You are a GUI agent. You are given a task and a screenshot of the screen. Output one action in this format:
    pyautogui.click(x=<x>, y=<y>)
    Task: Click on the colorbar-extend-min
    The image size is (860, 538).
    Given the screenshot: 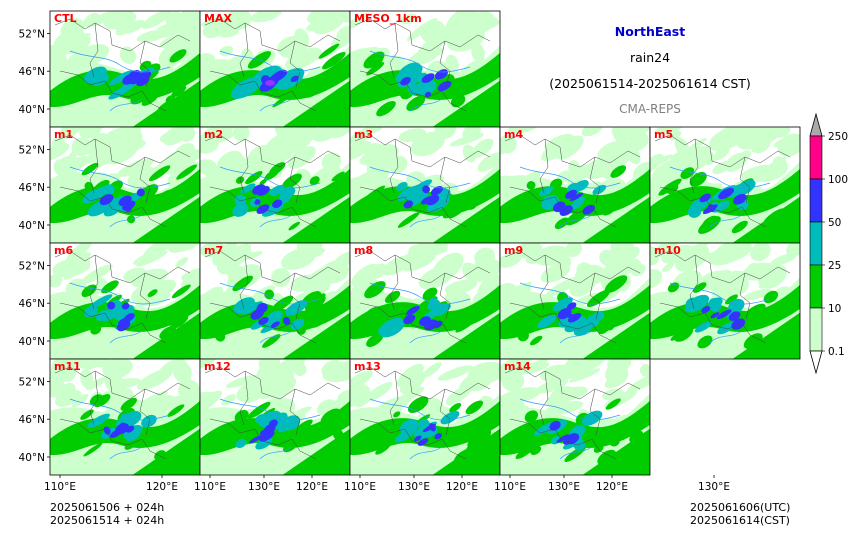 What is the action you would take?
    pyautogui.click(x=816, y=362)
    